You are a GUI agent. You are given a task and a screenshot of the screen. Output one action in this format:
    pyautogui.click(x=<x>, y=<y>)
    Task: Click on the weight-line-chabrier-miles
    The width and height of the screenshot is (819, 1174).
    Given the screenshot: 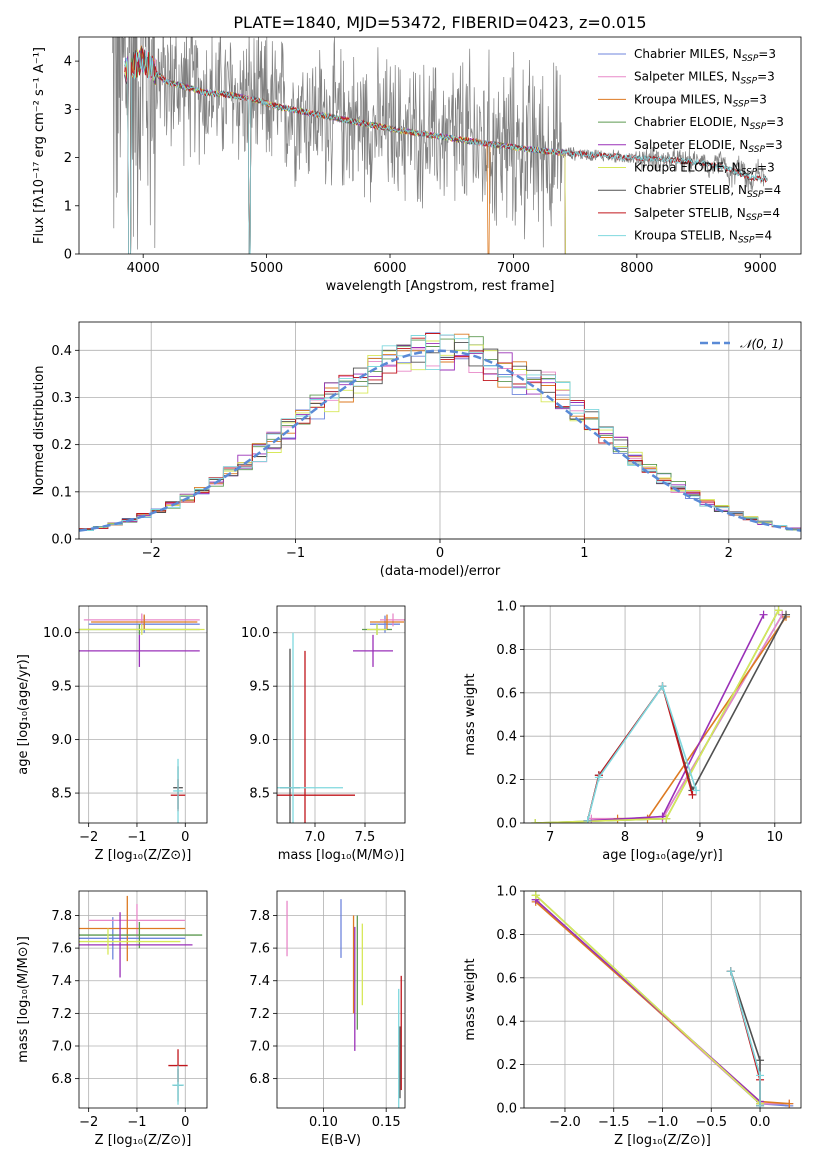 What is the action you would take?
    pyautogui.click(x=687, y=718)
    